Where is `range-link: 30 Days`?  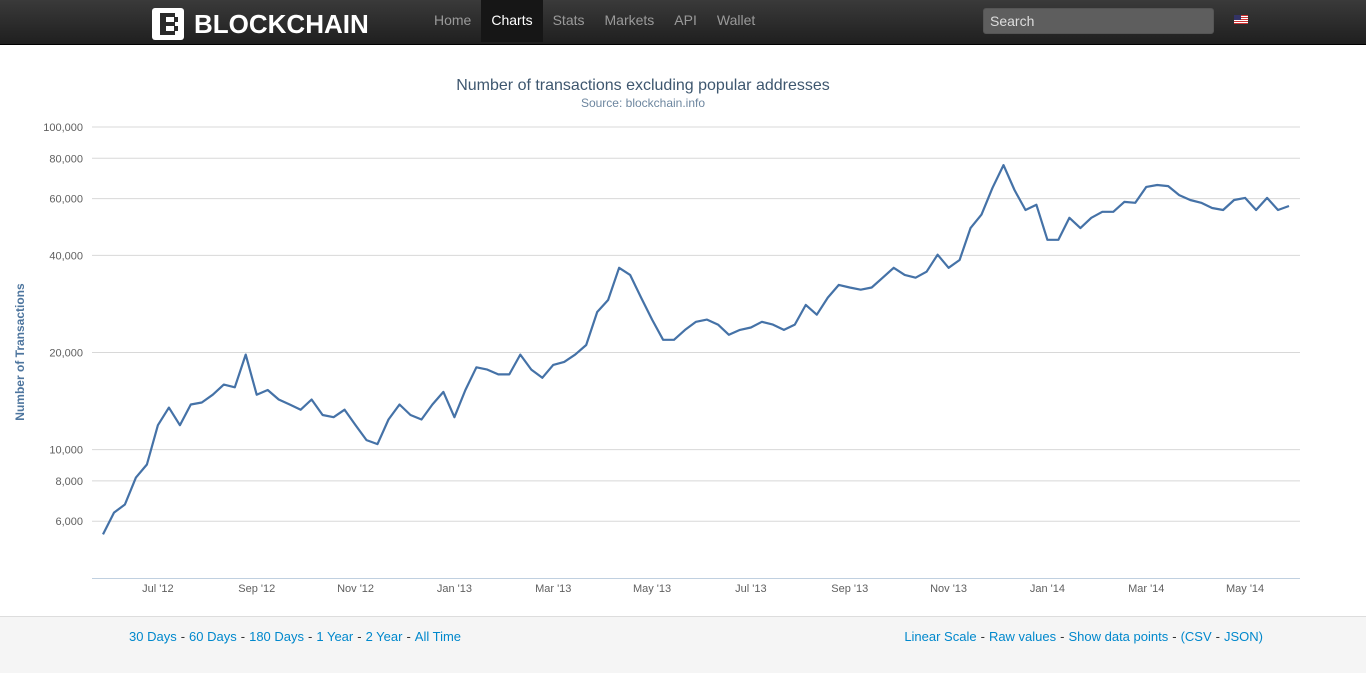
range-link: 30 Days is located at coordinates (153, 636).